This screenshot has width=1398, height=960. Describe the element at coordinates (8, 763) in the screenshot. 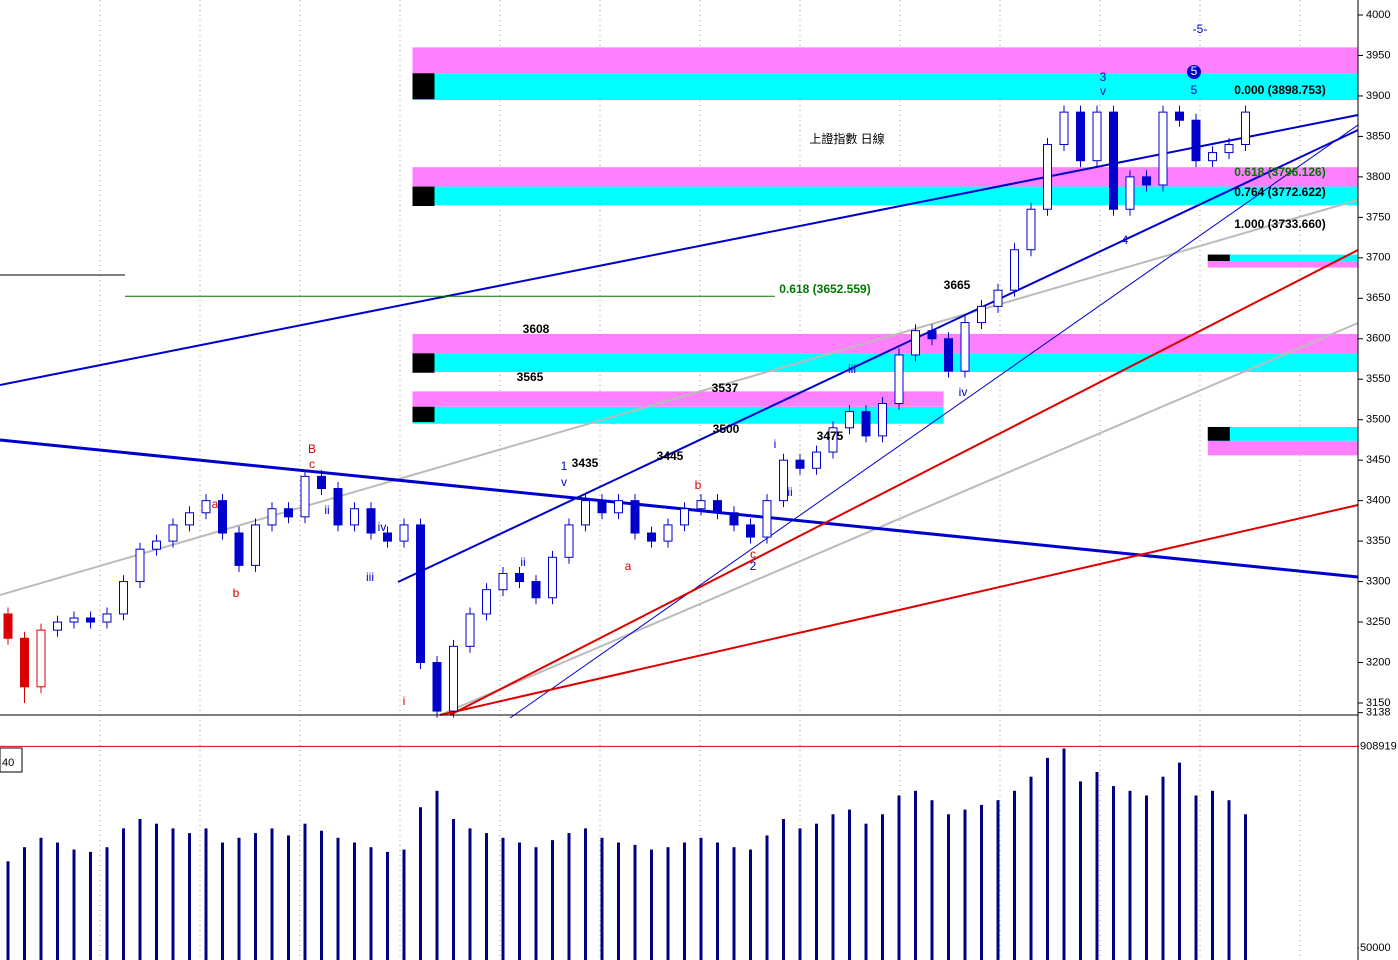

I see `indicator-label: 40` at that location.